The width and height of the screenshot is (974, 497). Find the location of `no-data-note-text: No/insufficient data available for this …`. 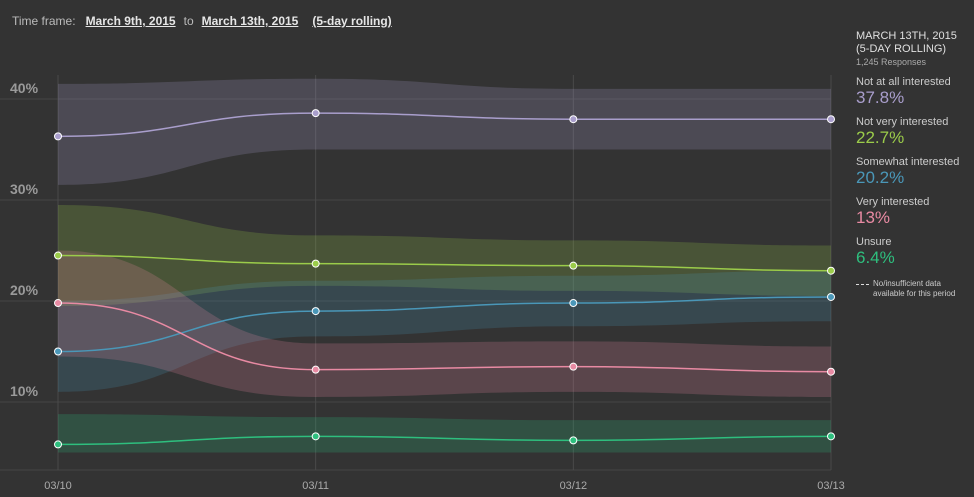

no-data-note-text: No/insufficient data available for this … is located at coordinates (914, 288).